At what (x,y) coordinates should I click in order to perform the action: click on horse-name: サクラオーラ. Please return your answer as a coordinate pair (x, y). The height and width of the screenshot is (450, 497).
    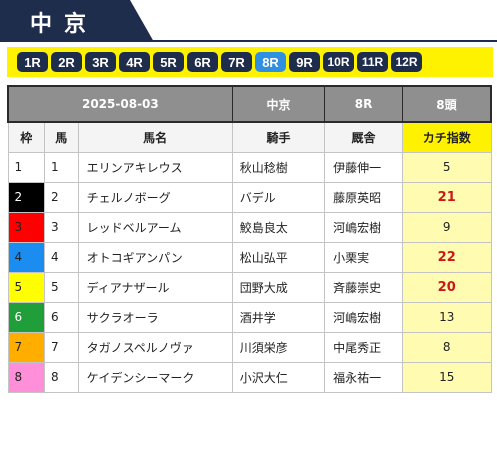
    Looking at the image, I should click on (155, 317).